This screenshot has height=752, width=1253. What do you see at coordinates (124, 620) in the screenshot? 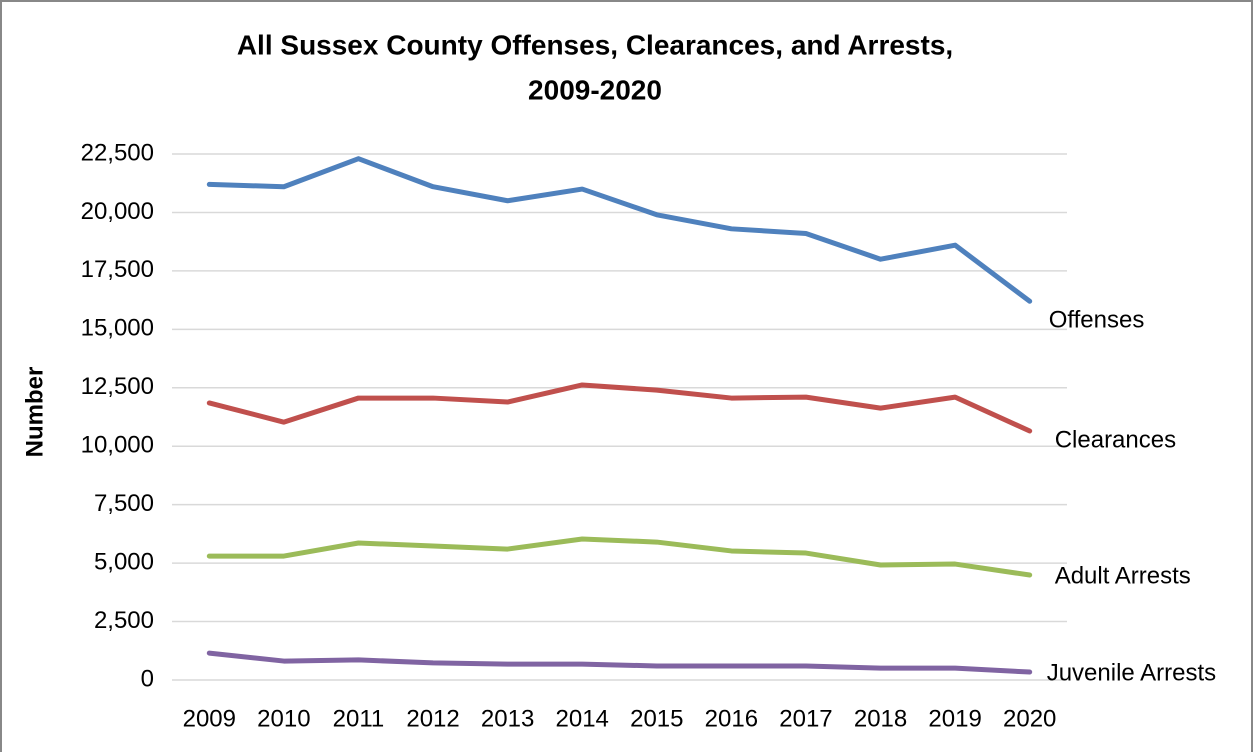
I see `y-tick-label: 2,500` at bounding box center [124, 620].